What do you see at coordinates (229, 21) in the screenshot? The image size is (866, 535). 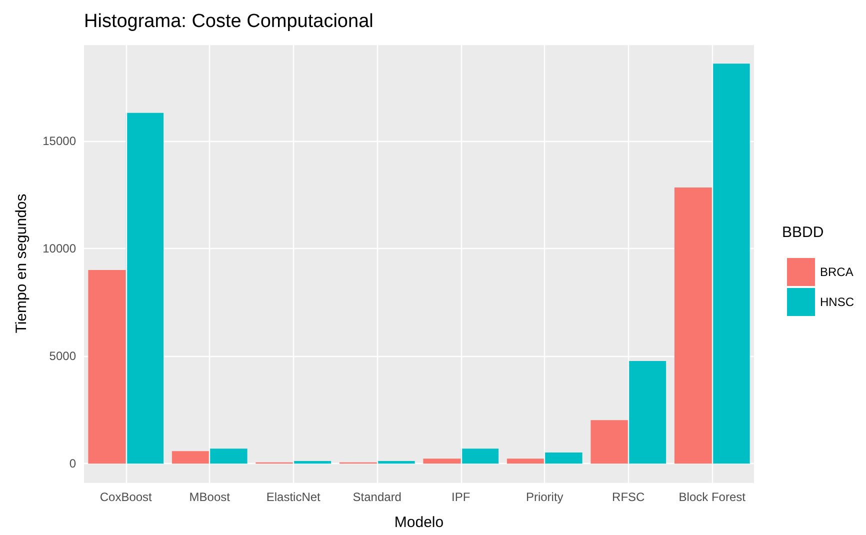 I see `chart-title: Histograma: Coste Computacional` at bounding box center [229, 21].